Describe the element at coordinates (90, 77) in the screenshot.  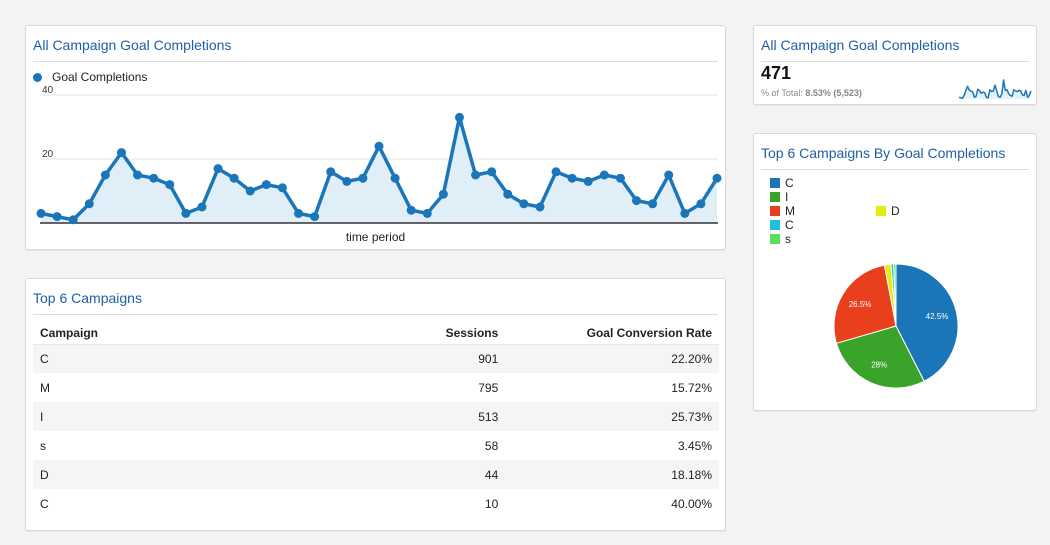
I see `chart-legend: Goal Completions` at that location.